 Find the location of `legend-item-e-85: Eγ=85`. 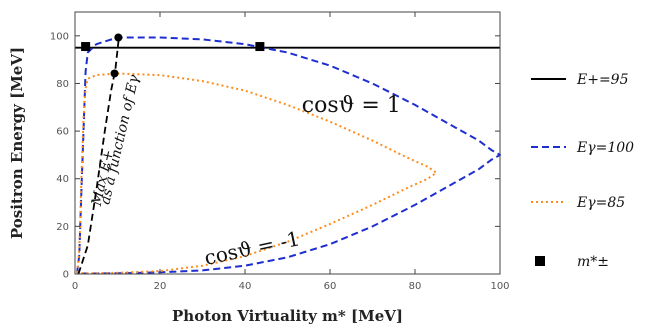

legend-item-e-85: Eγ=85 is located at coordinates (578, 203).